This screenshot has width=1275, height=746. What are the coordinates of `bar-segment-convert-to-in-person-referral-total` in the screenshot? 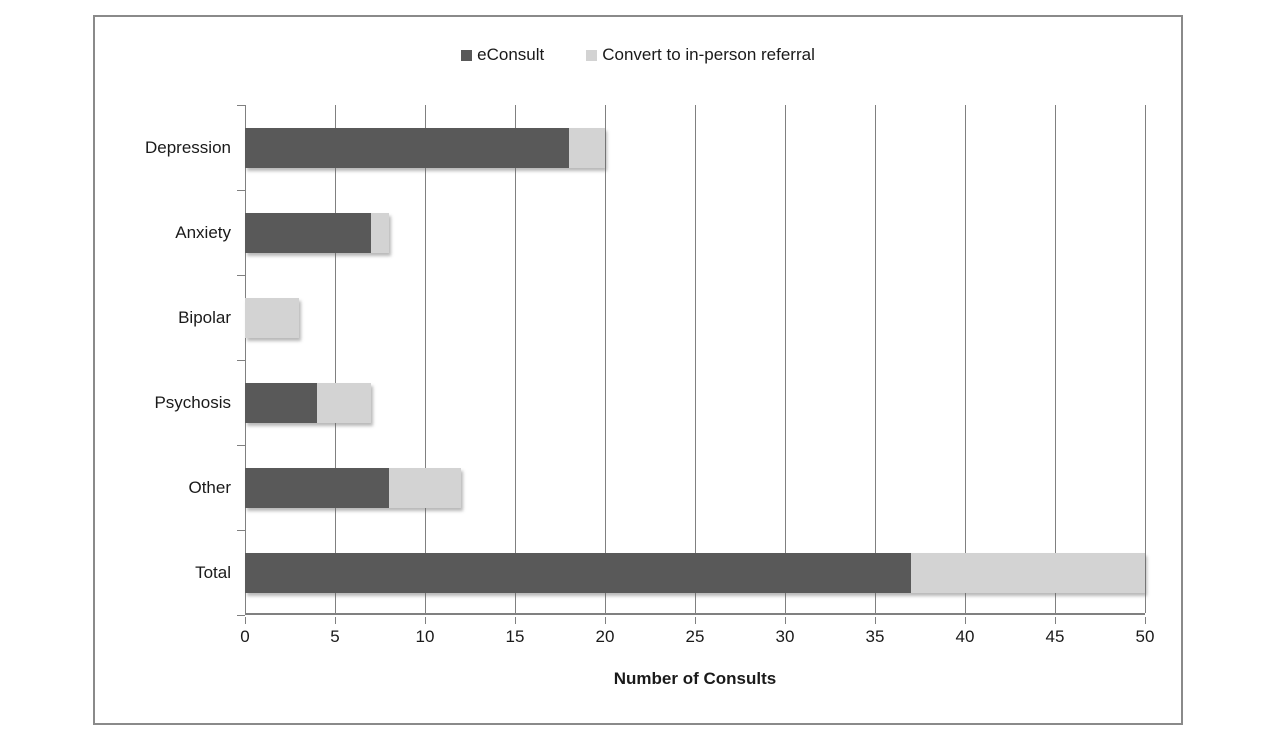 It's located at (1028, 572).